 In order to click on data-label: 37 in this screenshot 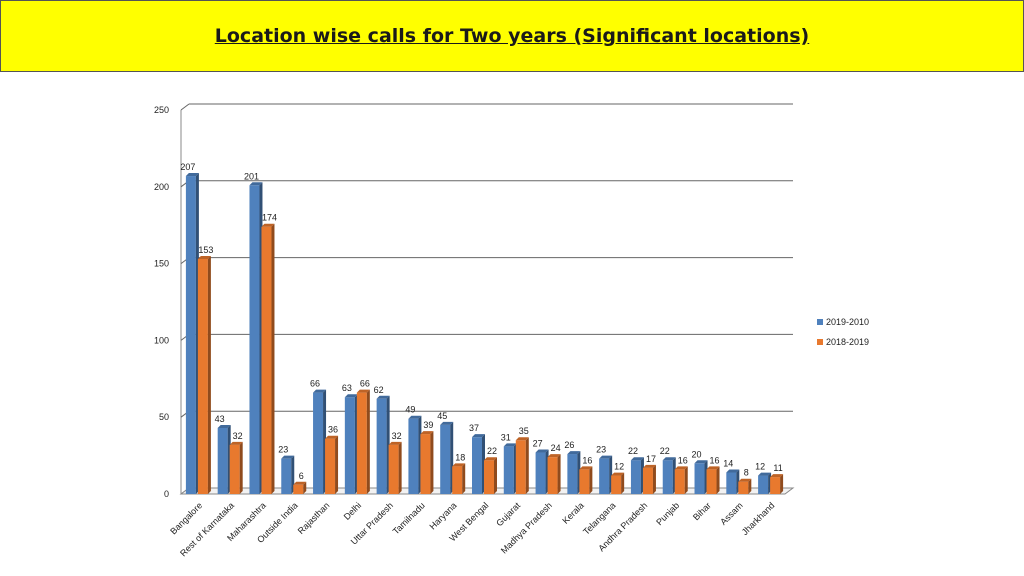, I will do `click(474, 428)`.